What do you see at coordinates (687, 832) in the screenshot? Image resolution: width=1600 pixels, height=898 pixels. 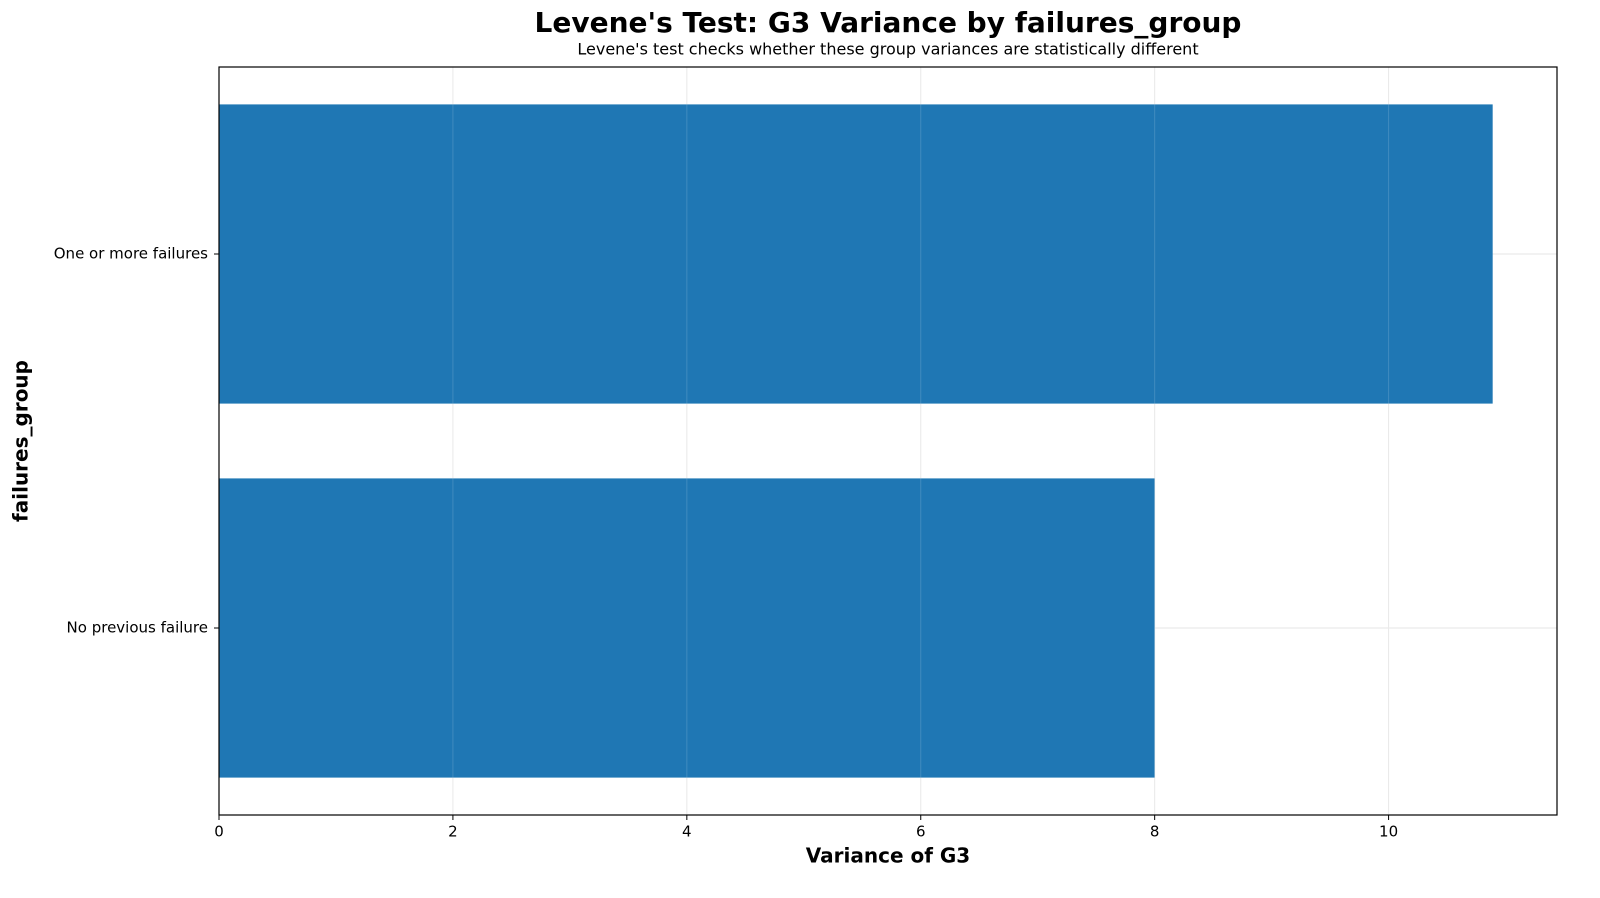 I see `x-tick-label: 4` at bounding box center [687, 832].